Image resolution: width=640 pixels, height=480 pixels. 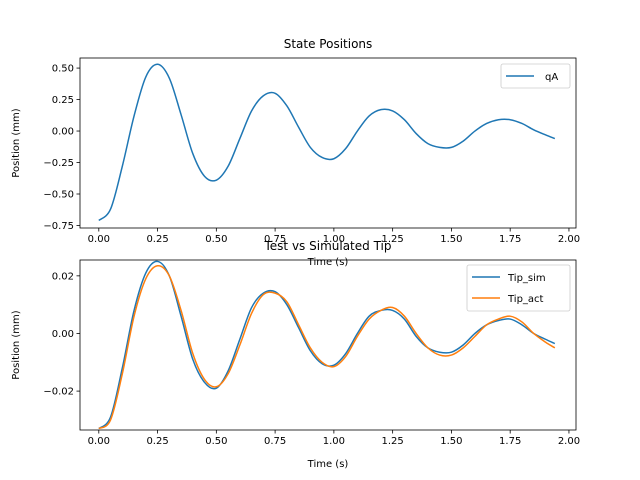 What do you see at coordinates (328, 246) in the screenshot?
I see `chart-title: Test vs Simulated Tip` at bounding box center [328, 246].